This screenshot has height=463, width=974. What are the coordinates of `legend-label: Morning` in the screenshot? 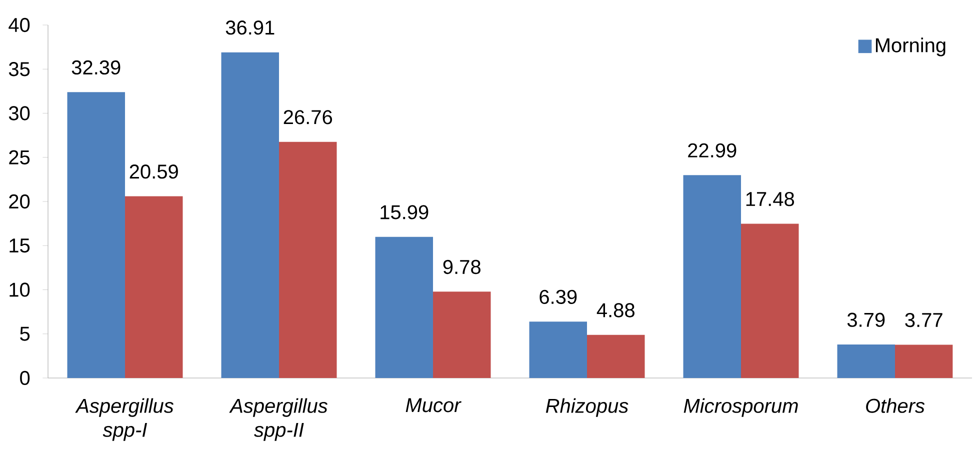 It's located at (911, 47).